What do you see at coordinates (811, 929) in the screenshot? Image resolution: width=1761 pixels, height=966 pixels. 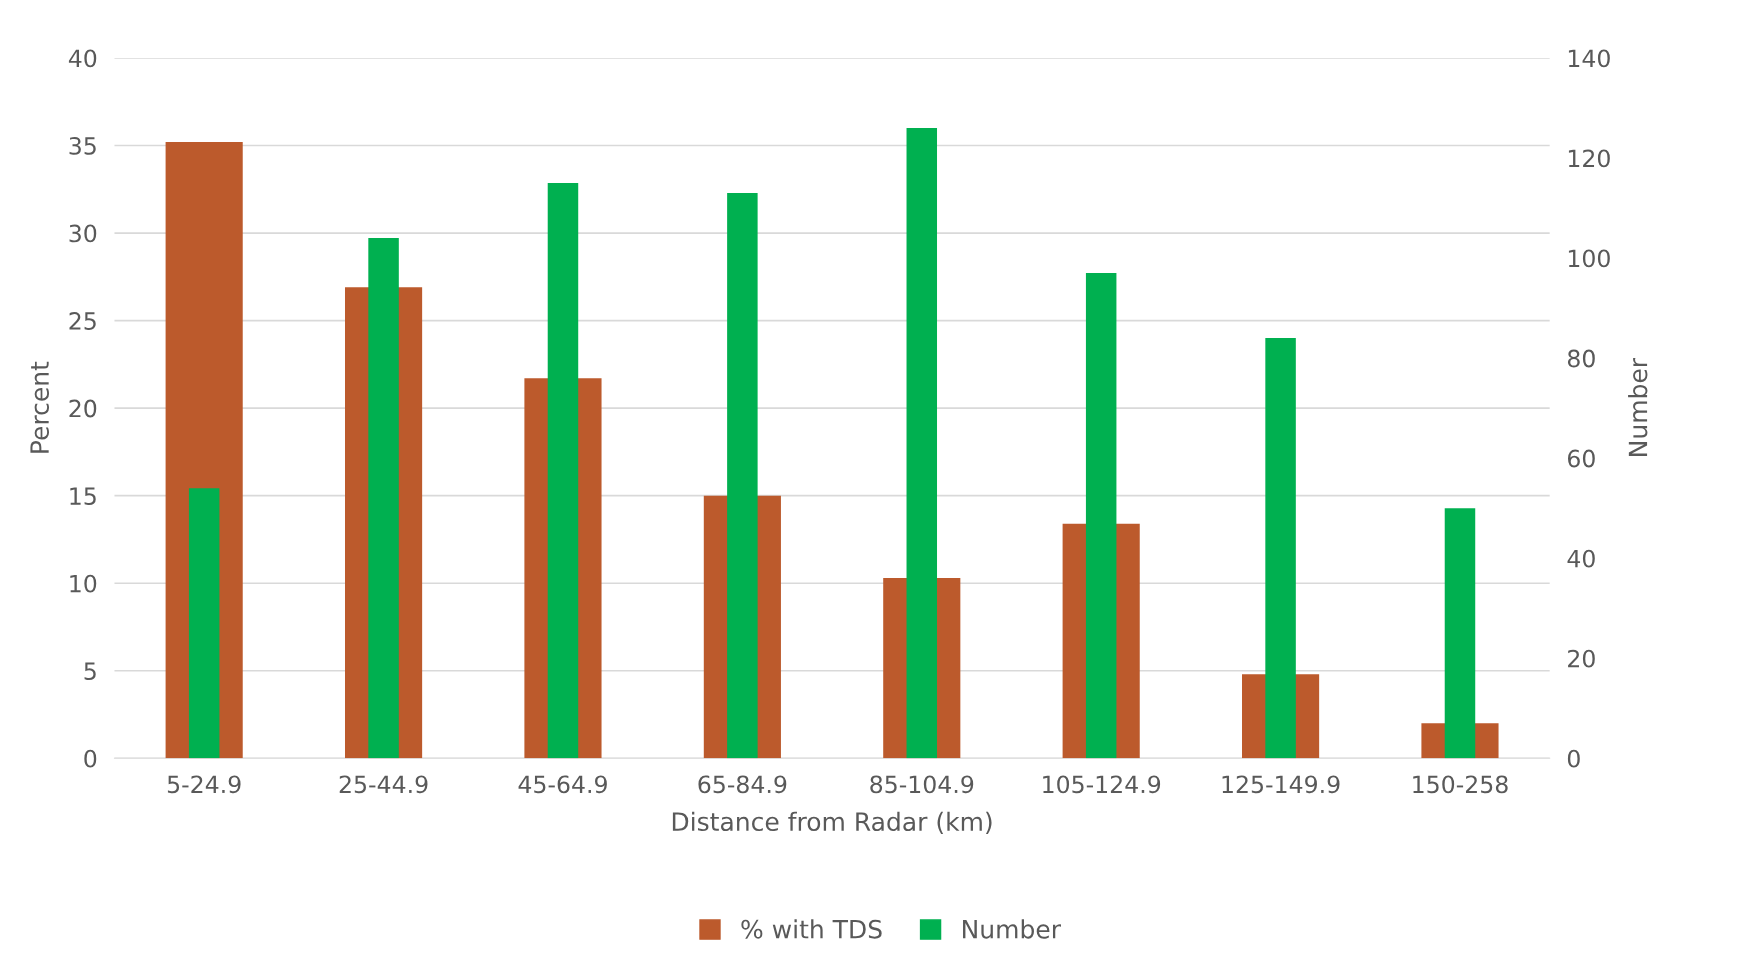 I see `legend-label: % with TDS` at bounding box center [811, 929].